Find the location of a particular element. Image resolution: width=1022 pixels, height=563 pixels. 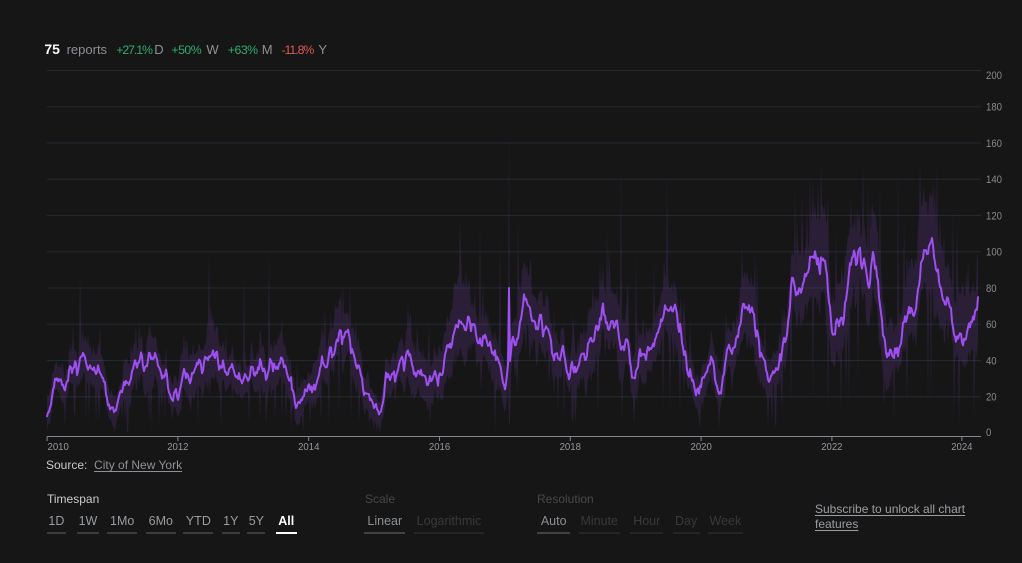

svg-text: 60 is located at coordinates (991, 325).